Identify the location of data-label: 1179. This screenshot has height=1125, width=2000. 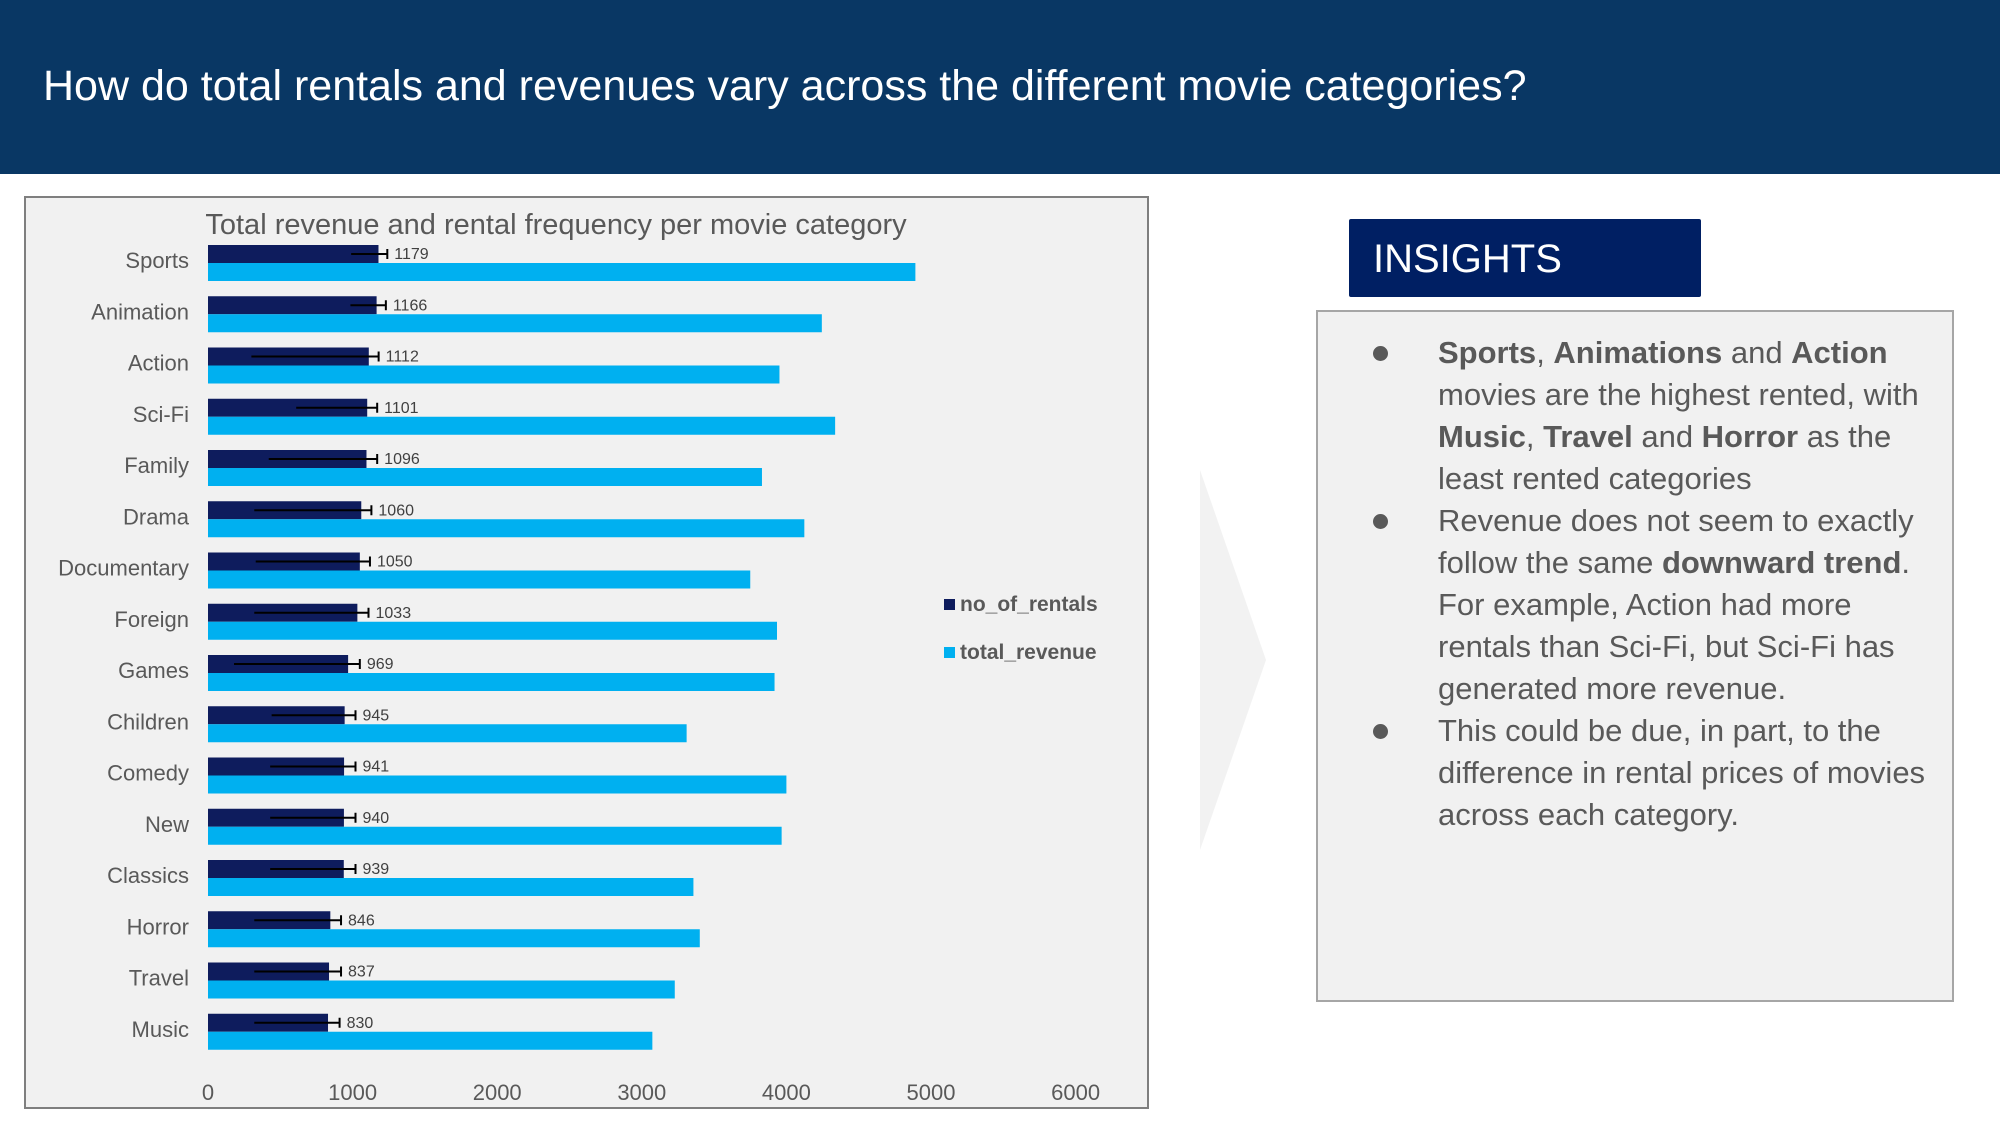
(411, 254).